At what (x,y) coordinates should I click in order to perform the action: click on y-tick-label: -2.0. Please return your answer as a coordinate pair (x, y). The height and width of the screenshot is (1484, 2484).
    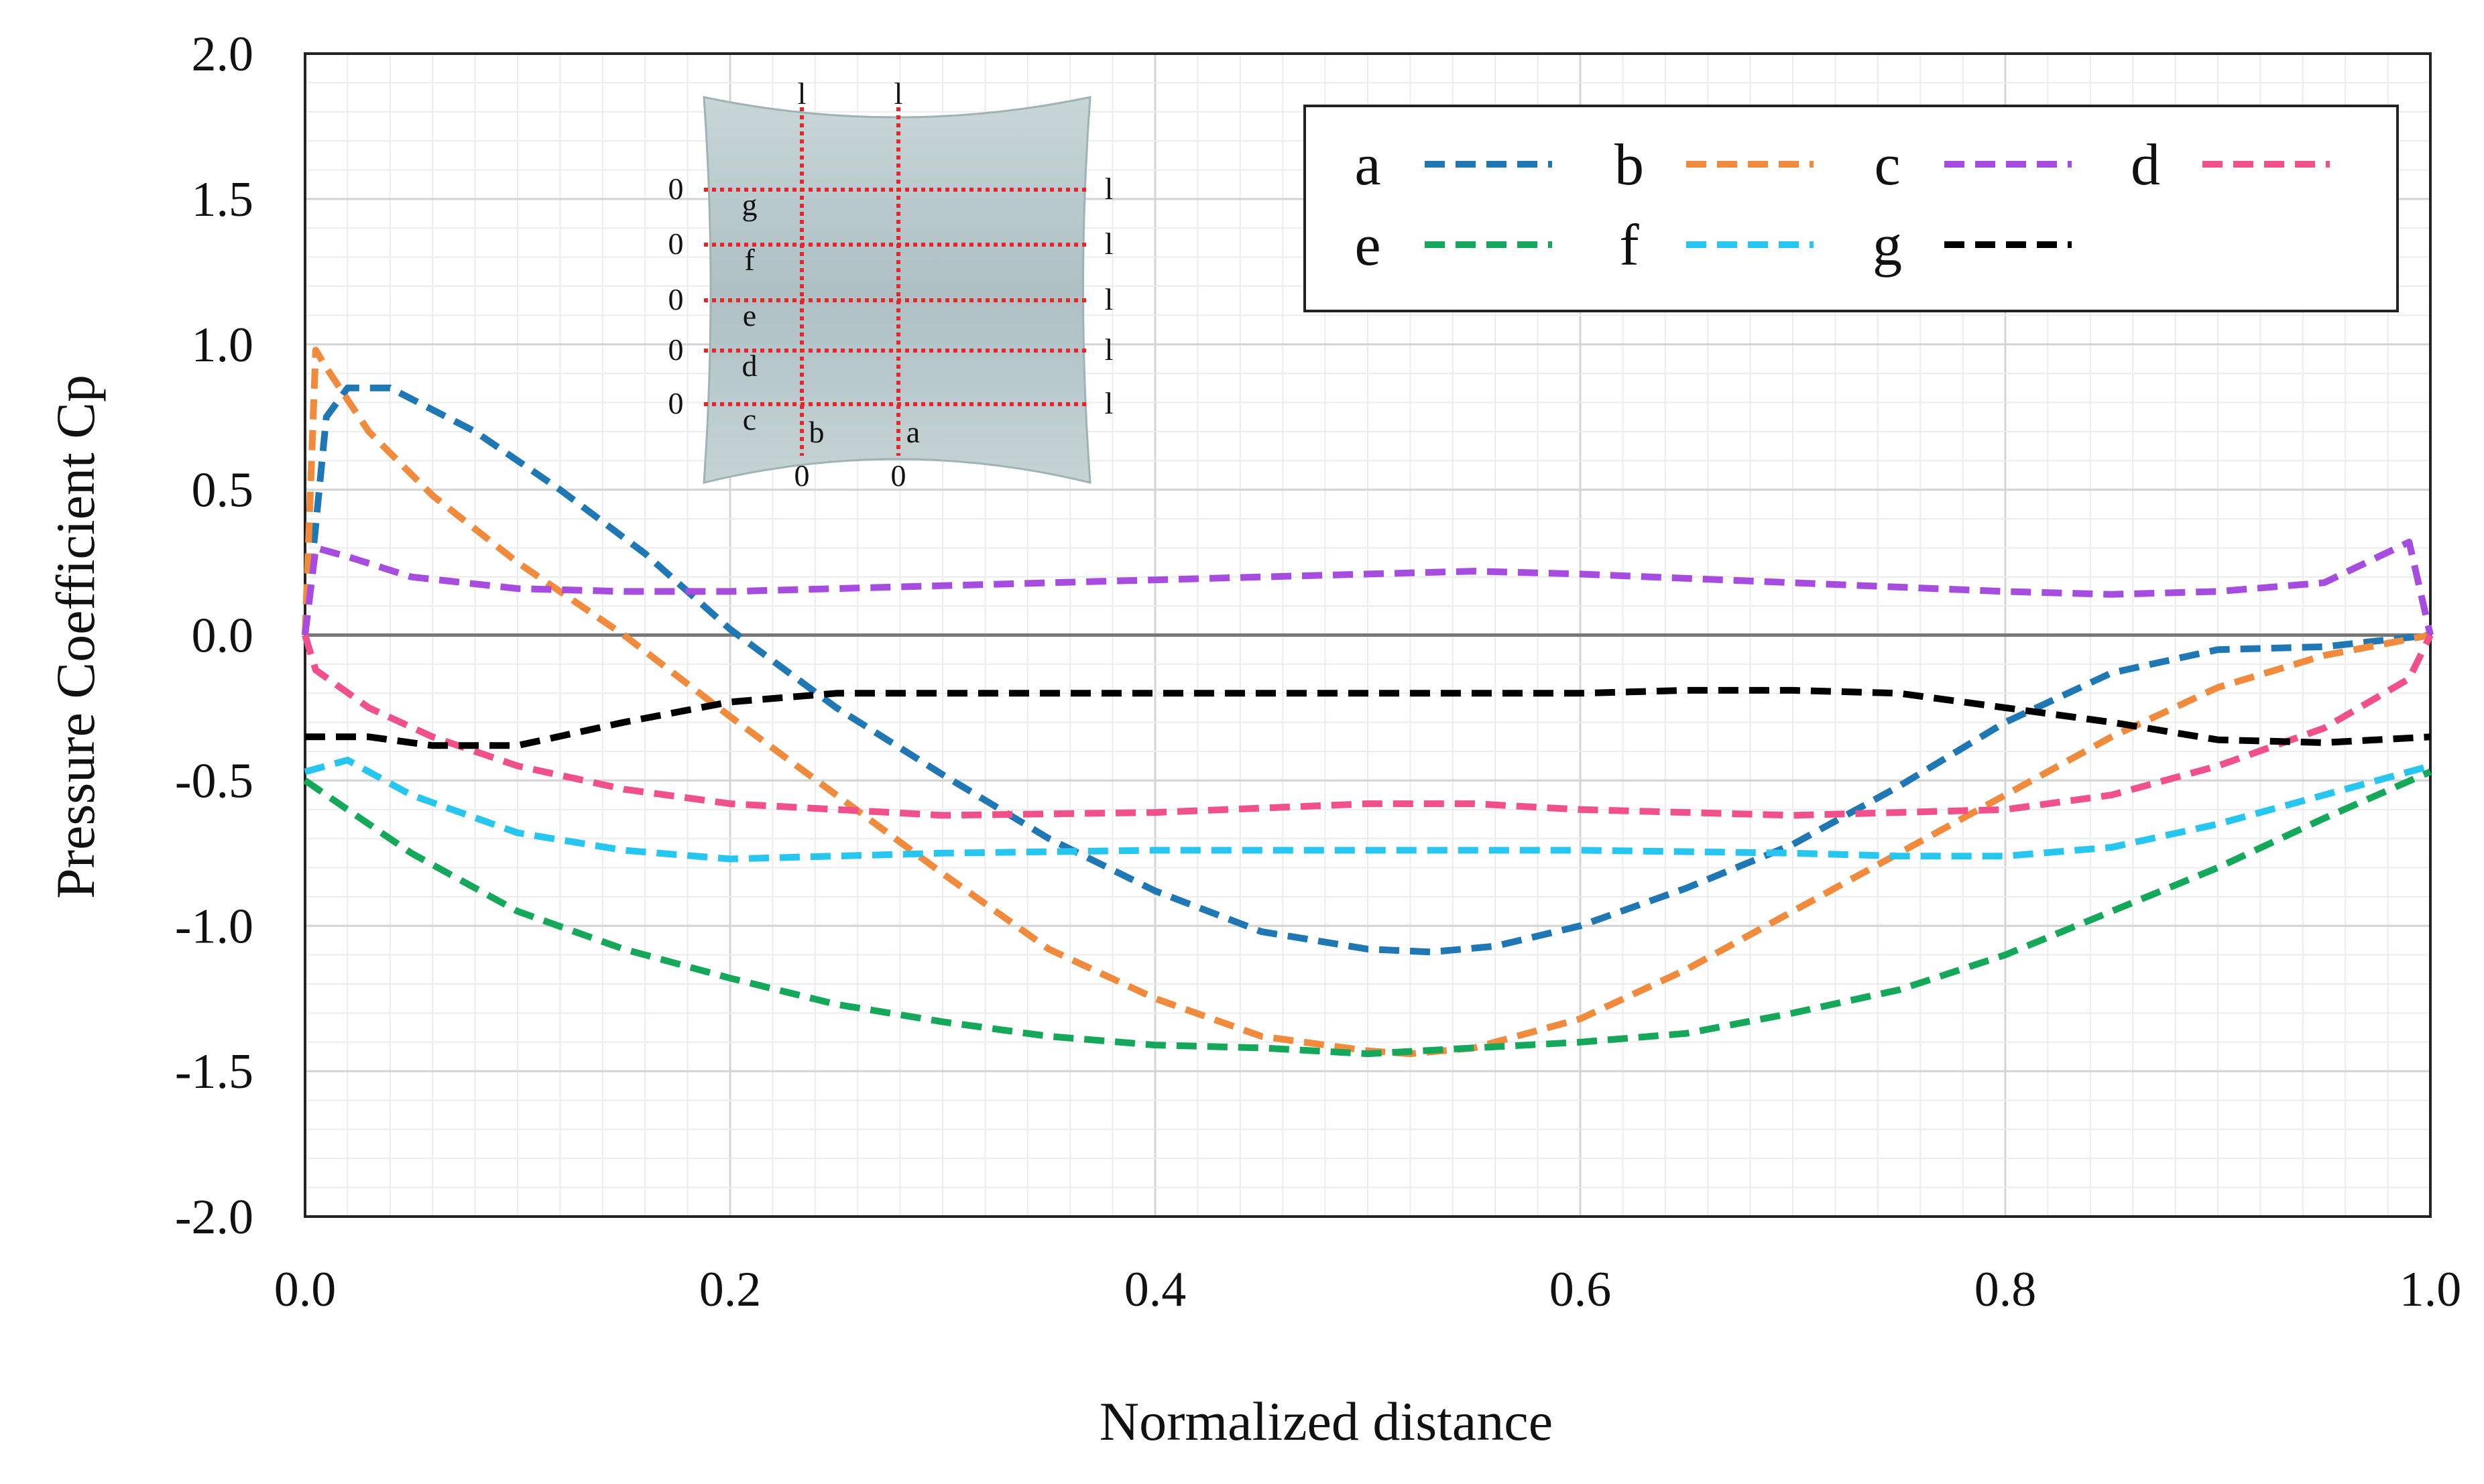
    Looking at the image, I should click on (214, 1217).